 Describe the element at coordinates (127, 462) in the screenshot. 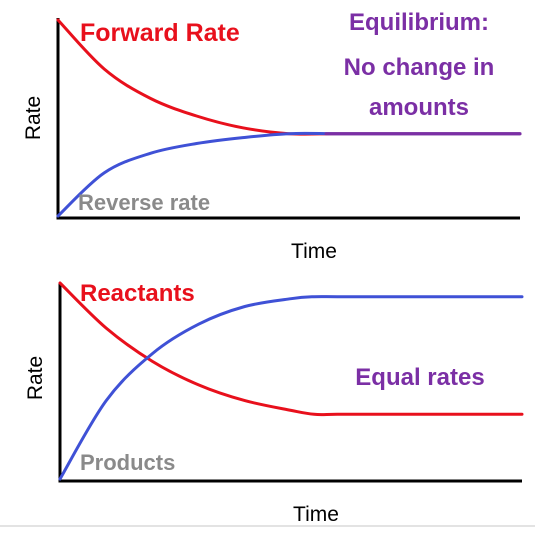

I see `chart-bottom-series-label-products: Products` at that location.